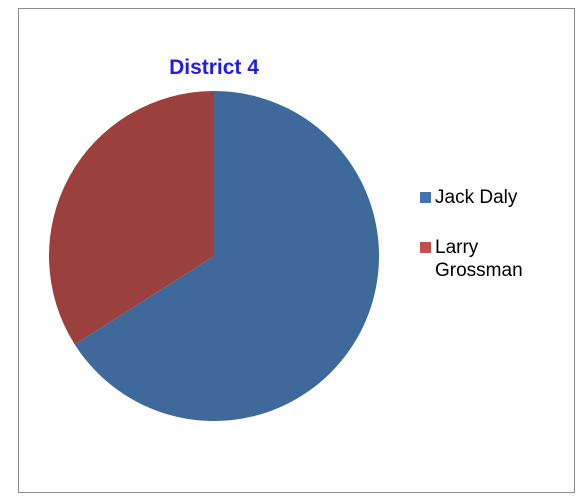  I want to click on chart-title: District 4, so click(214, 67).